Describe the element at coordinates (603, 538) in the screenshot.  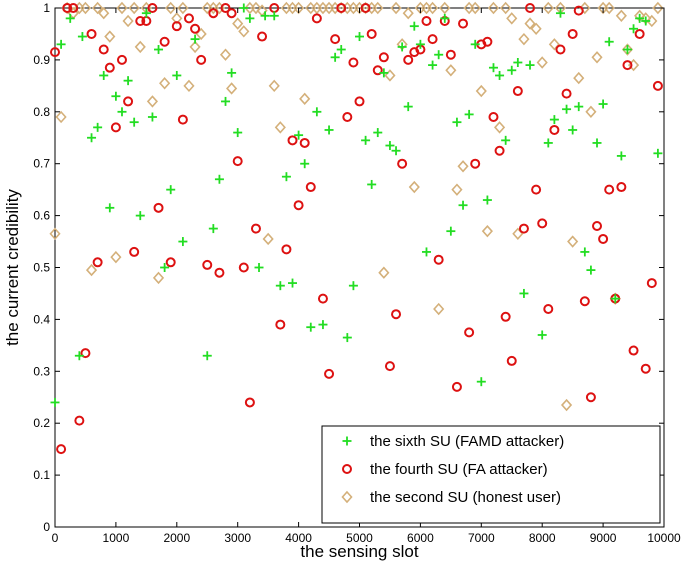
I see `x-tick-label: 9000` at that location.